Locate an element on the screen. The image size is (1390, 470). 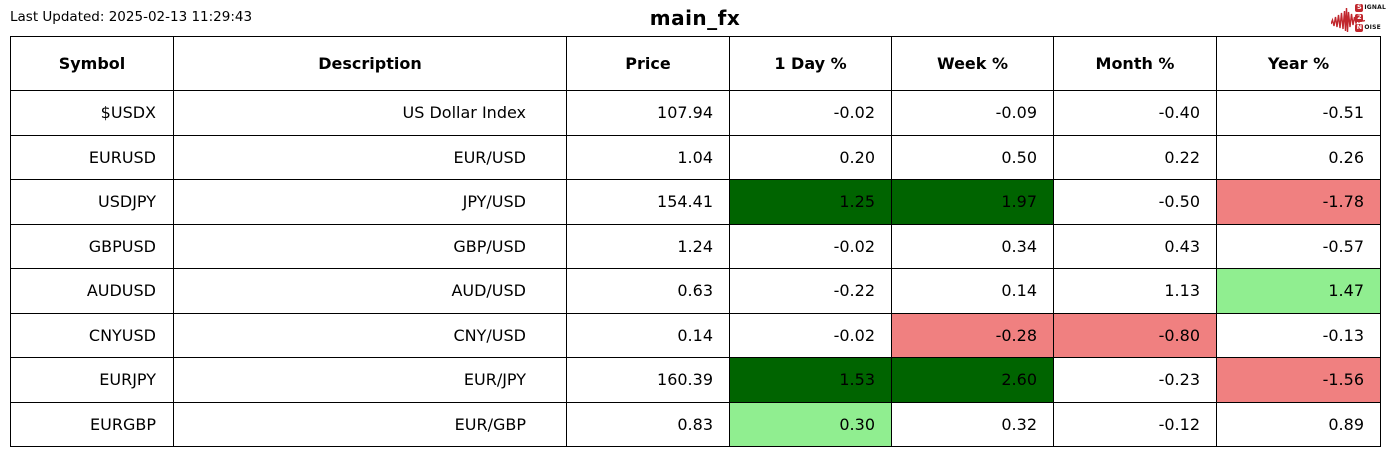
column-header-description: Description is located at coordinates (370, 63).